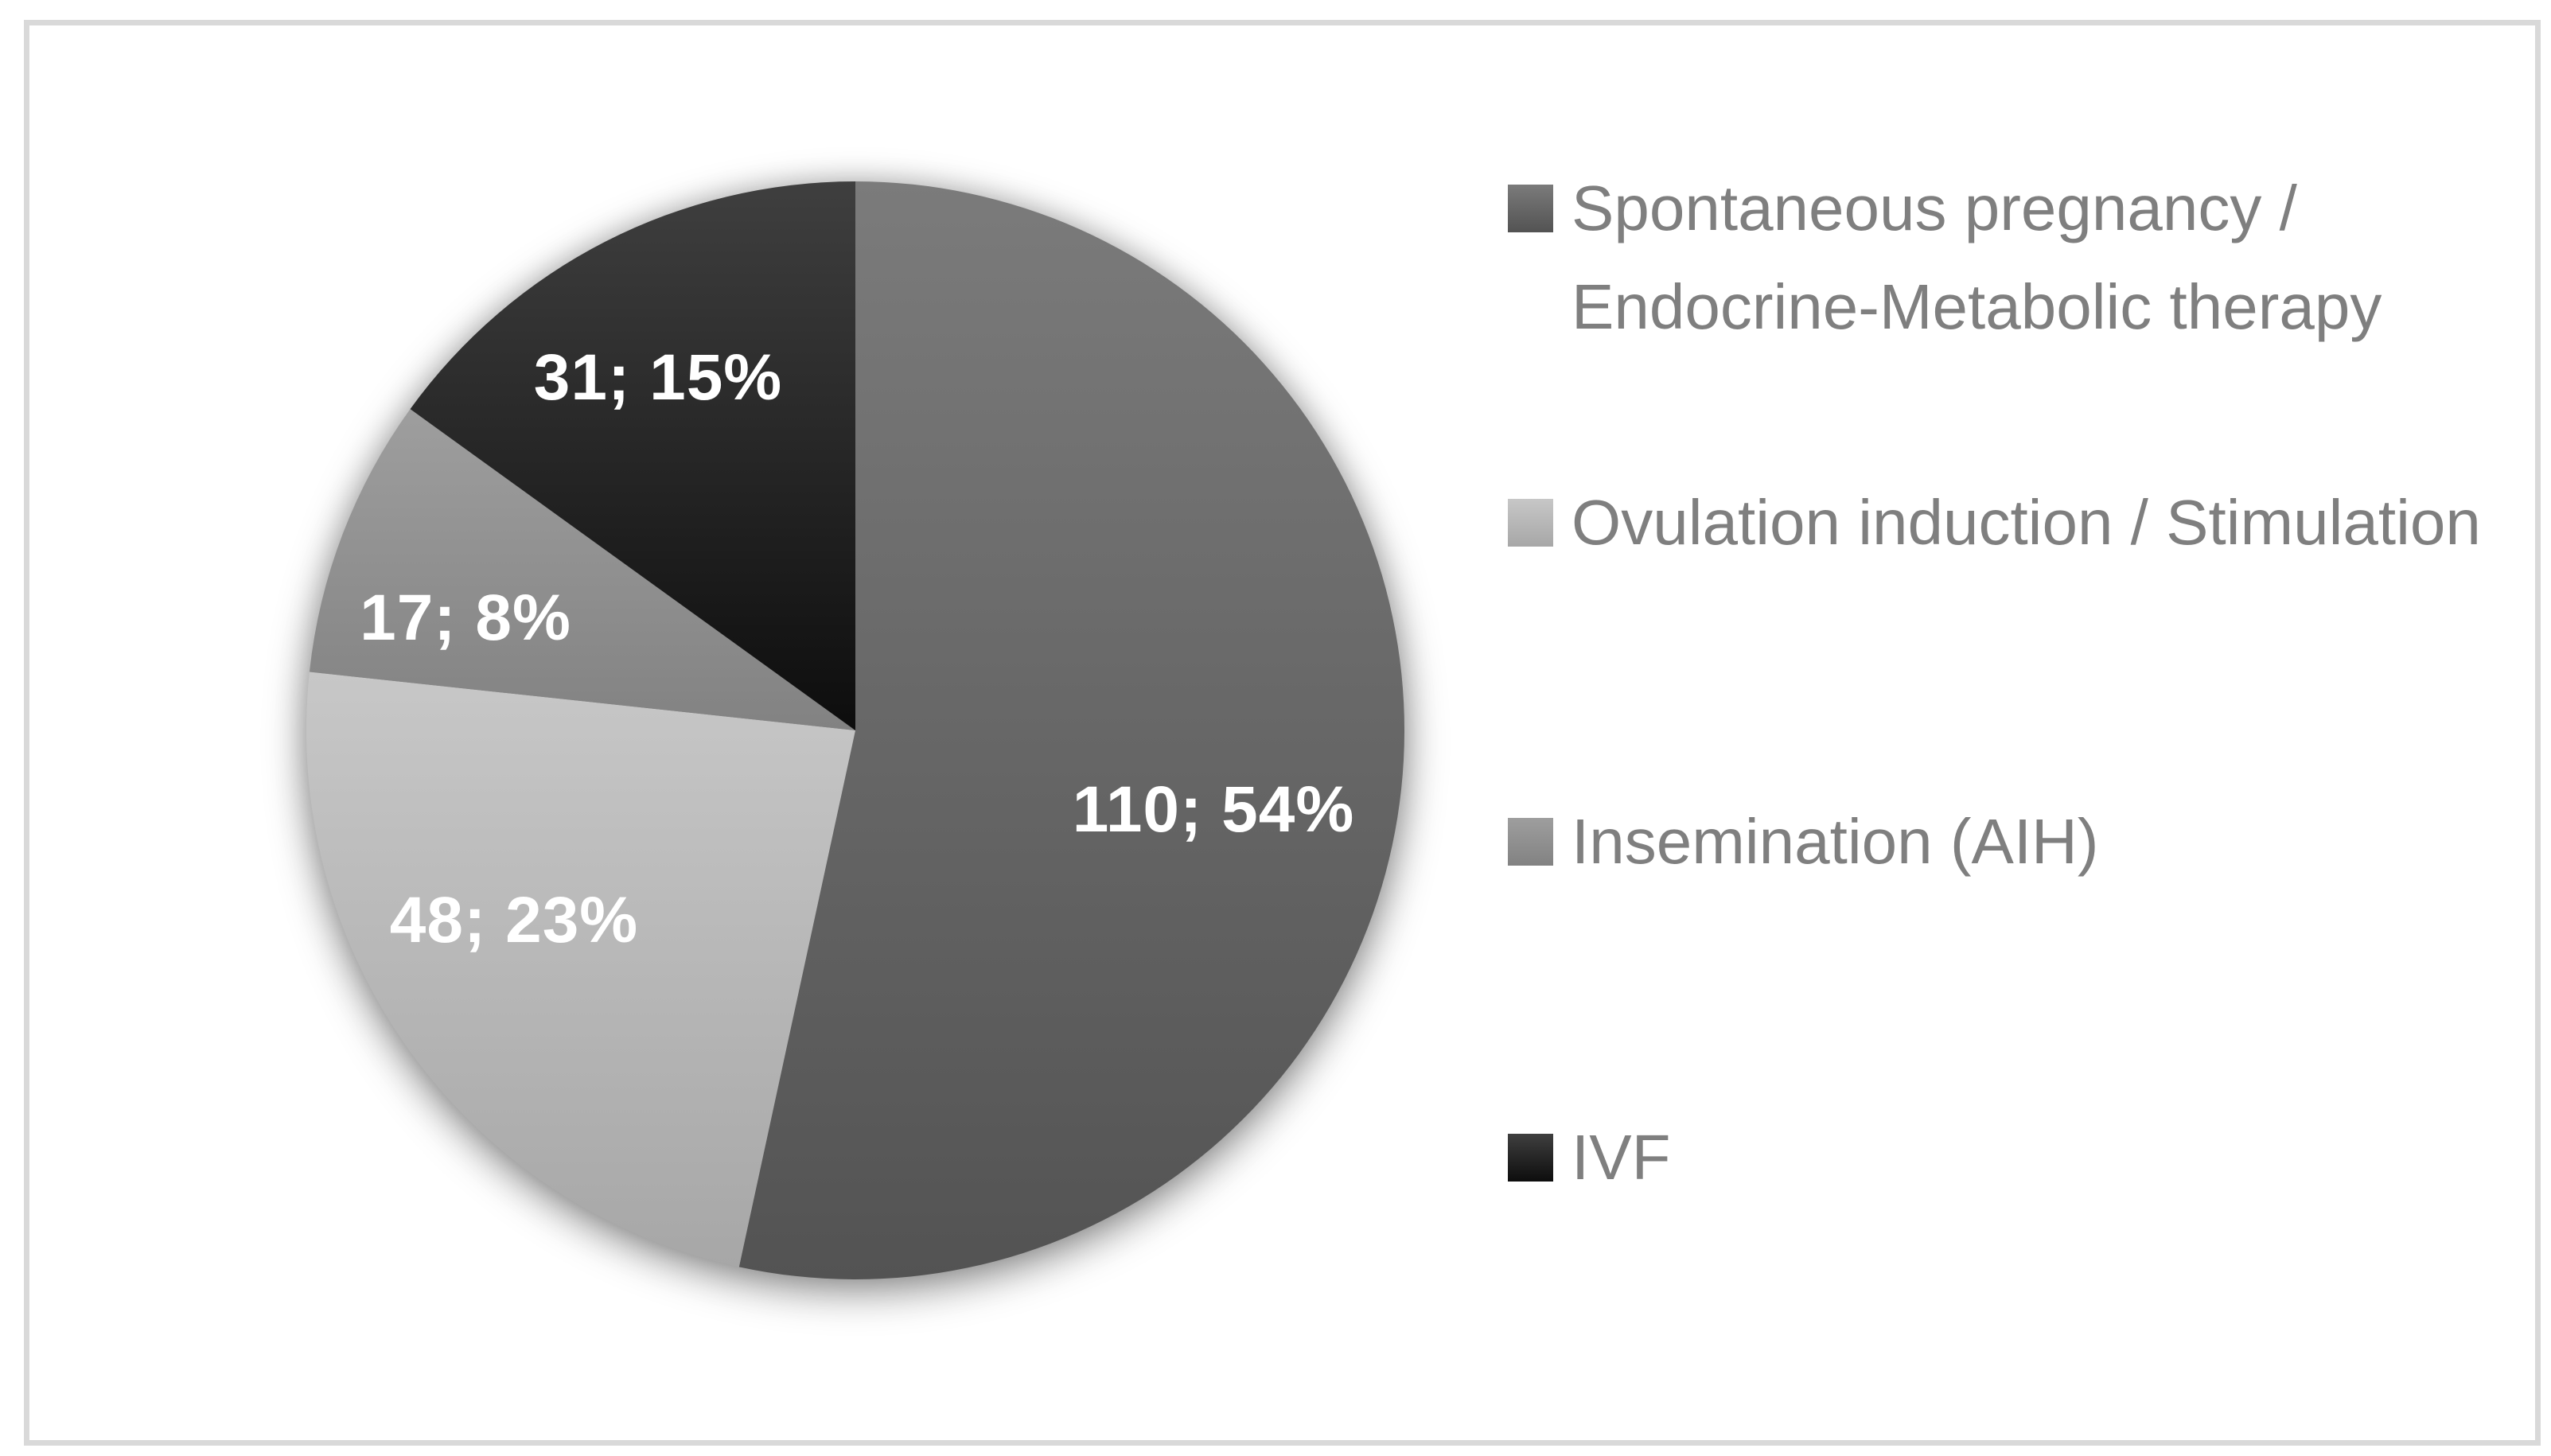 This screenshot has width=2551, height=1456. I want to click on legend-item-ovulation: Ovulation induction / Stimulation, so click(1994, 522).